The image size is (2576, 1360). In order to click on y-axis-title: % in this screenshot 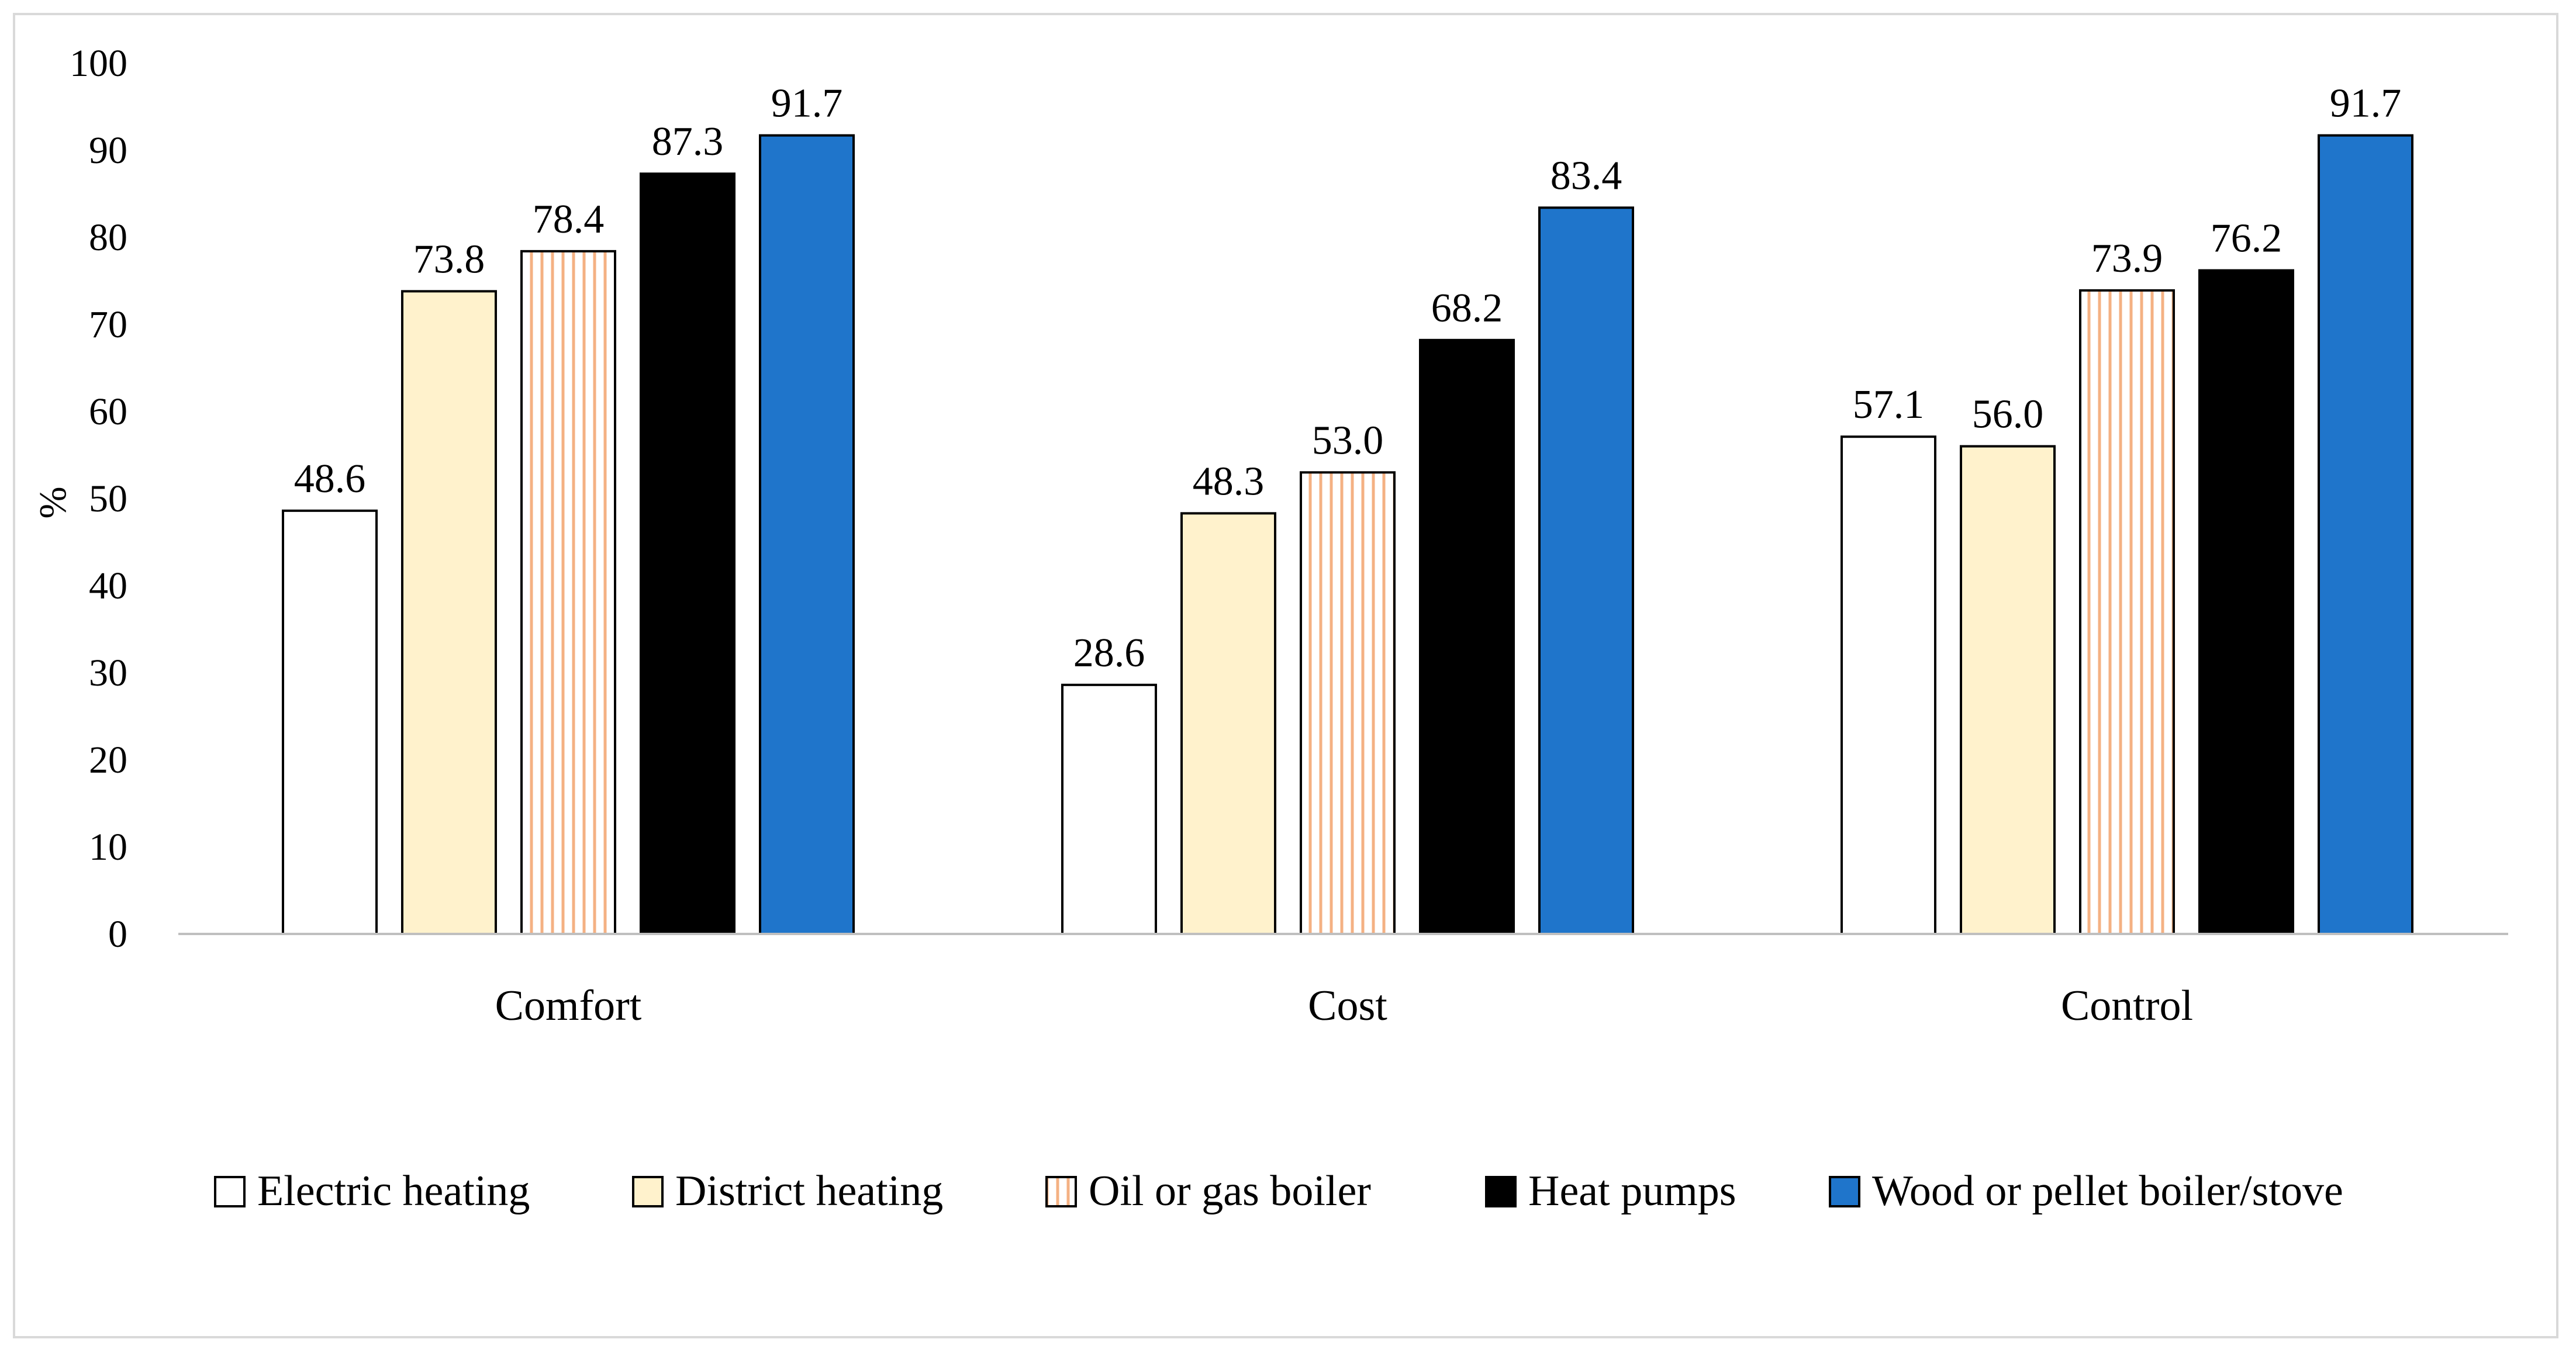, I will do `click(53, 503)`.